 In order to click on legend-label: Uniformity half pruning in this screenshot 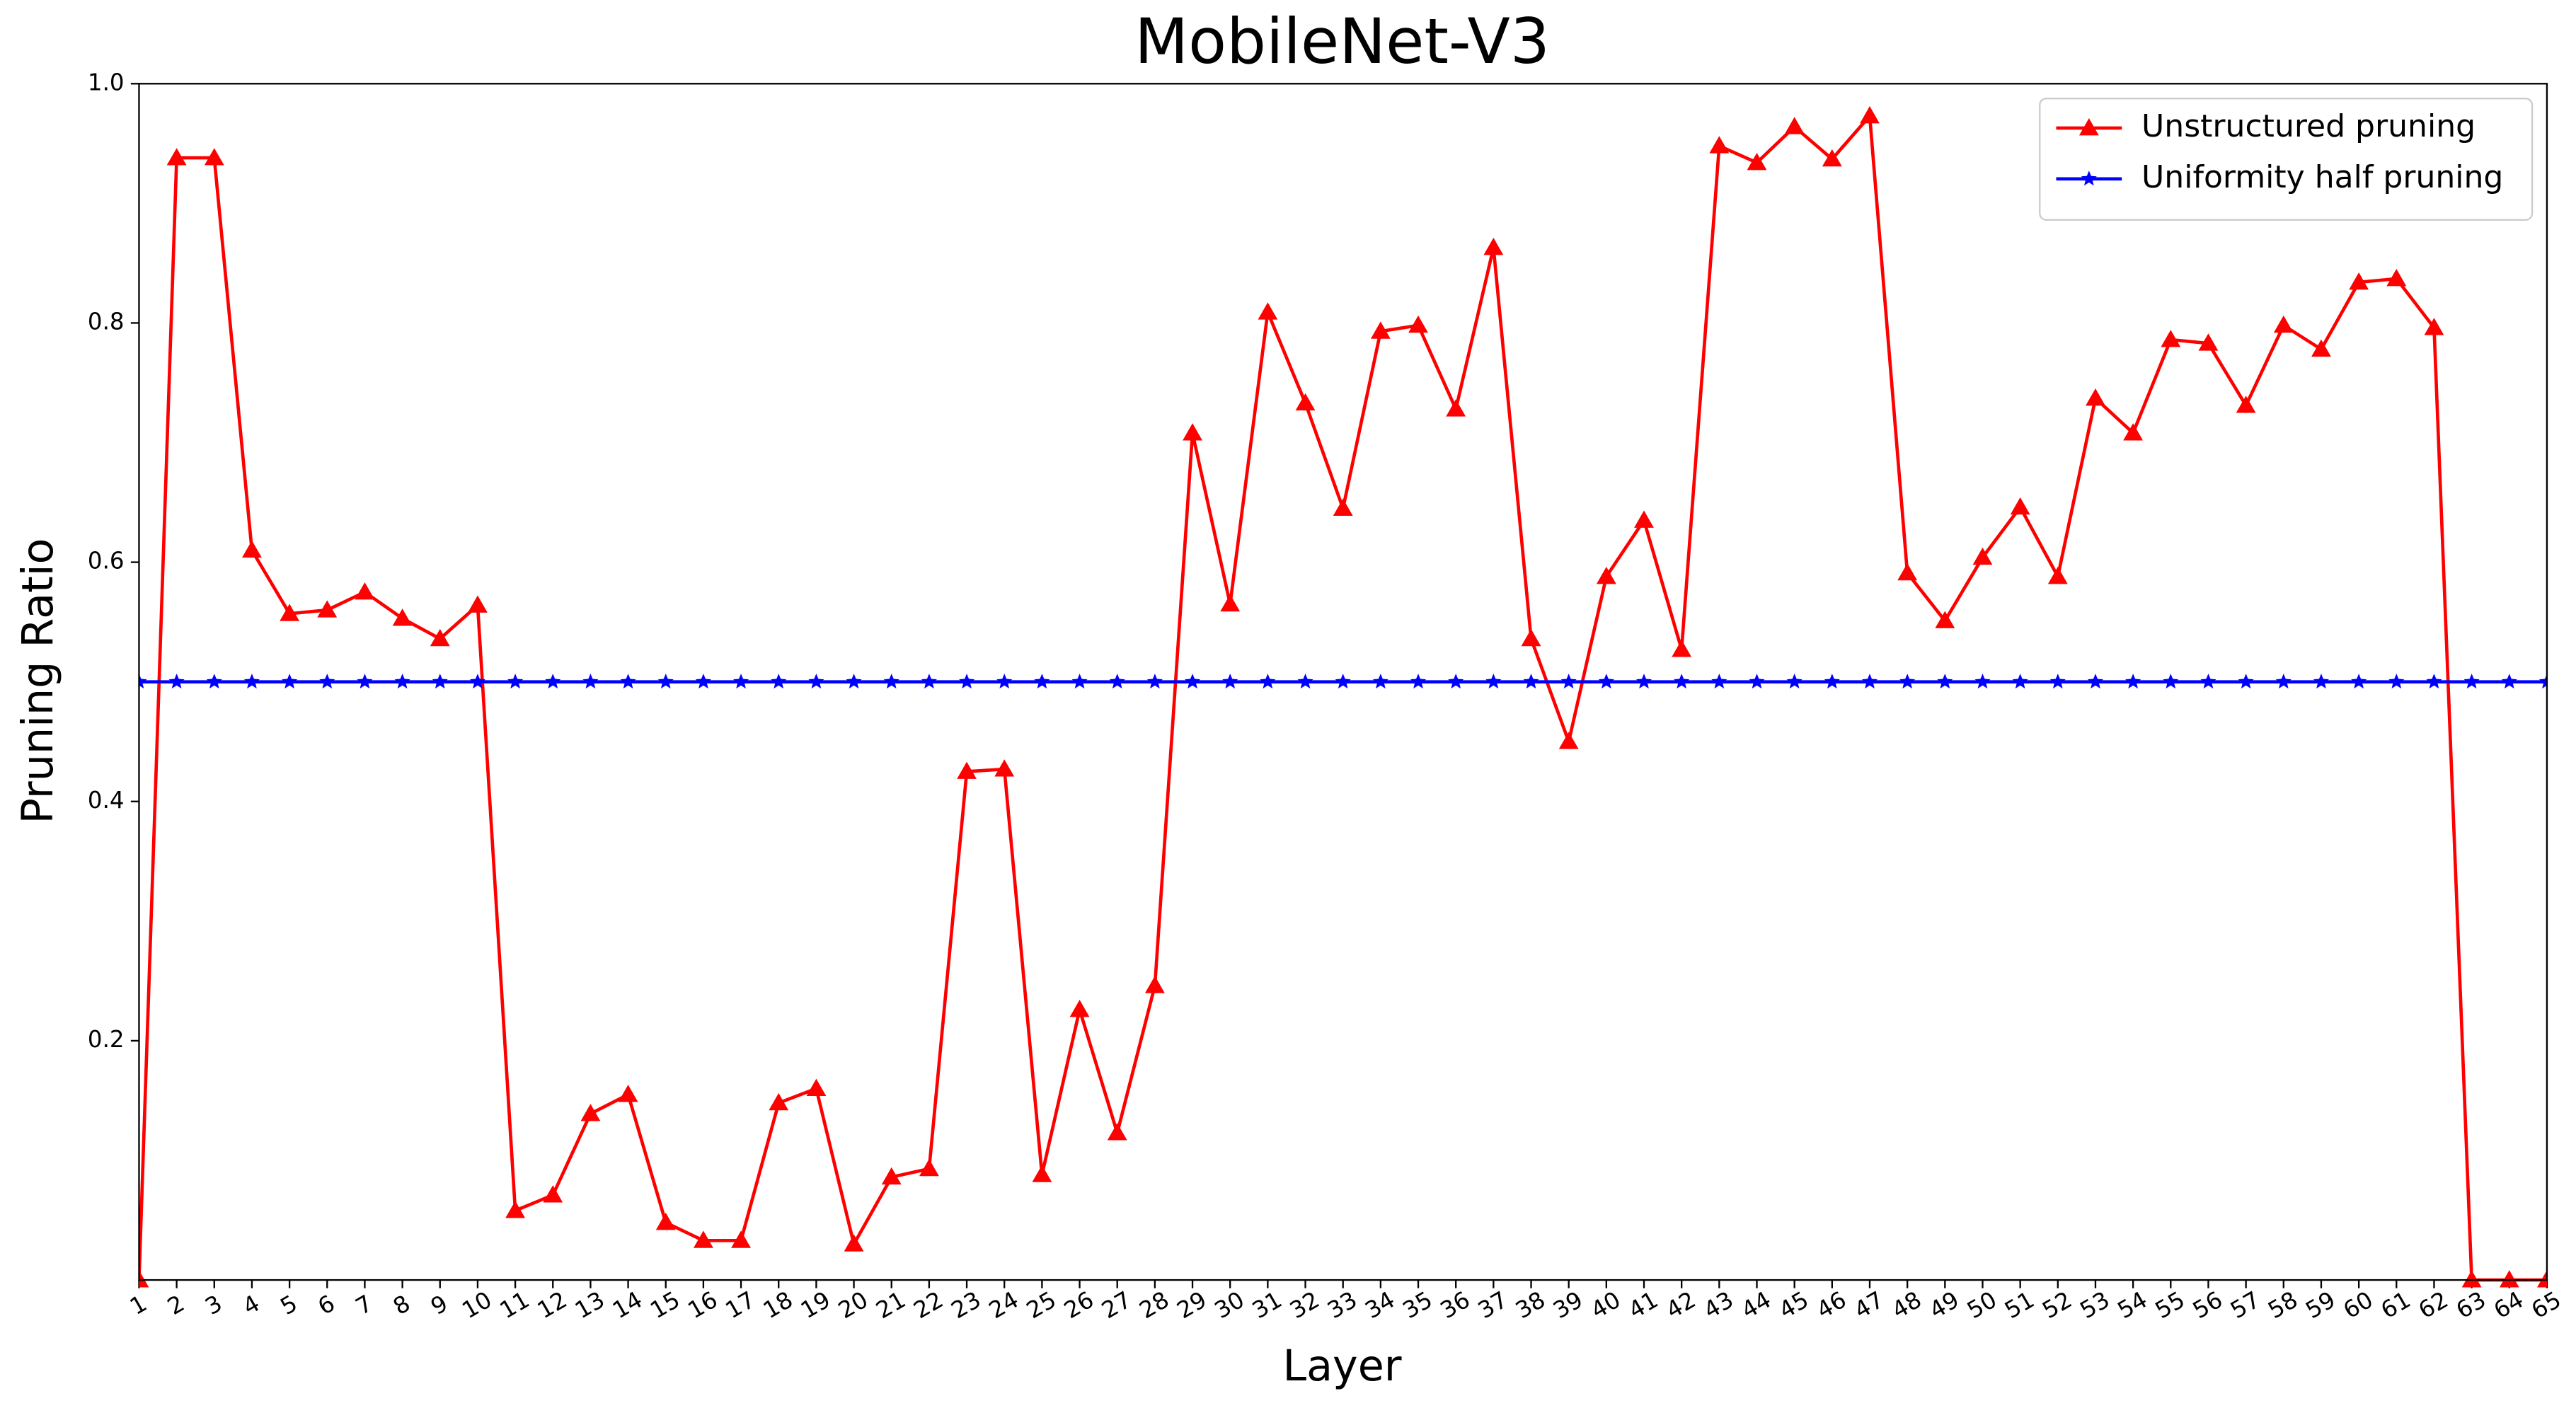, I will do `click(2322, 177)`.